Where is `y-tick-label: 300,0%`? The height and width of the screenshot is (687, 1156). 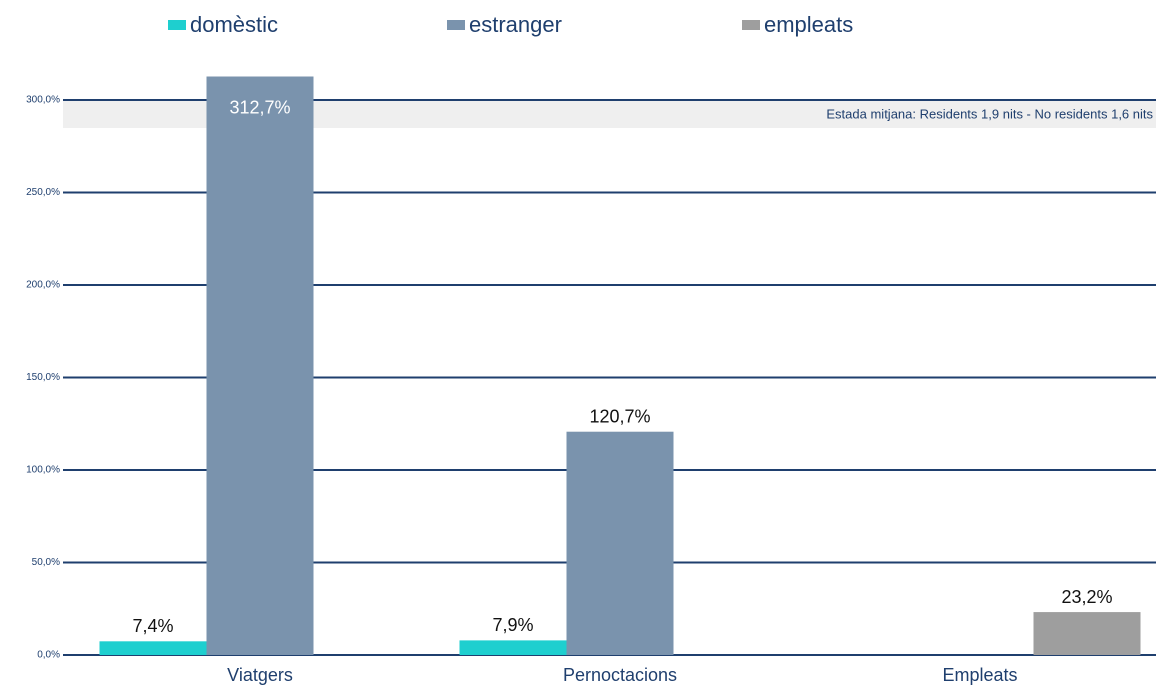 y-tick-label: 300,0% is located at coordinates (43, 100).